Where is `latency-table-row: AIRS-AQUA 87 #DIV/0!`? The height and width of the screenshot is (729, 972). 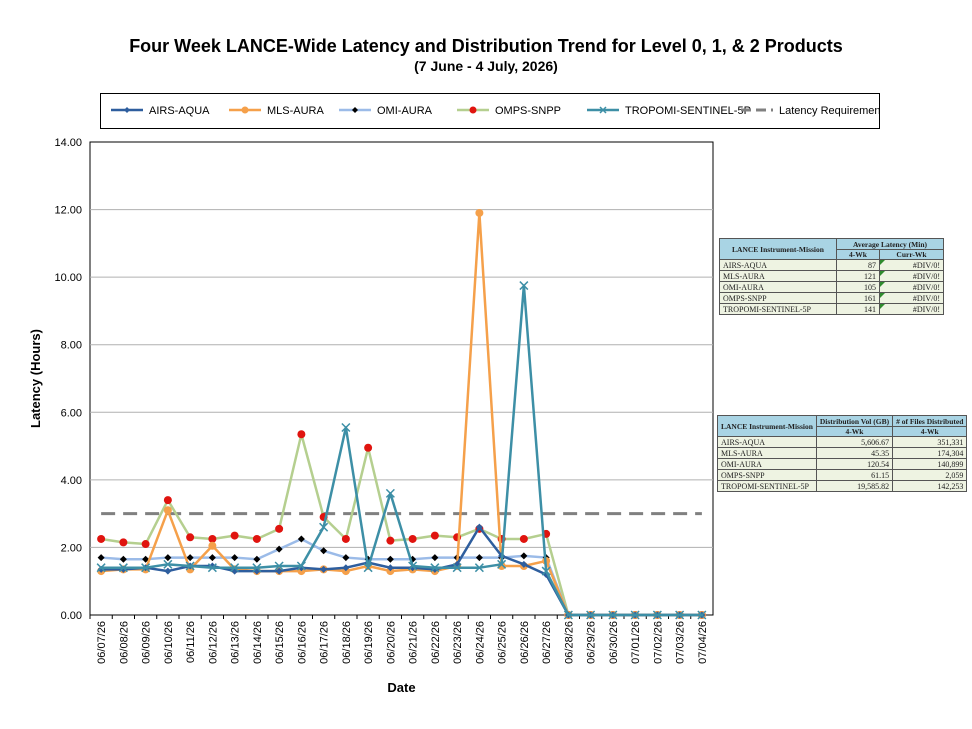 latency-table-row: AIRS-AQUA 87 #DIV/0! is located at coordinates (832, 265).